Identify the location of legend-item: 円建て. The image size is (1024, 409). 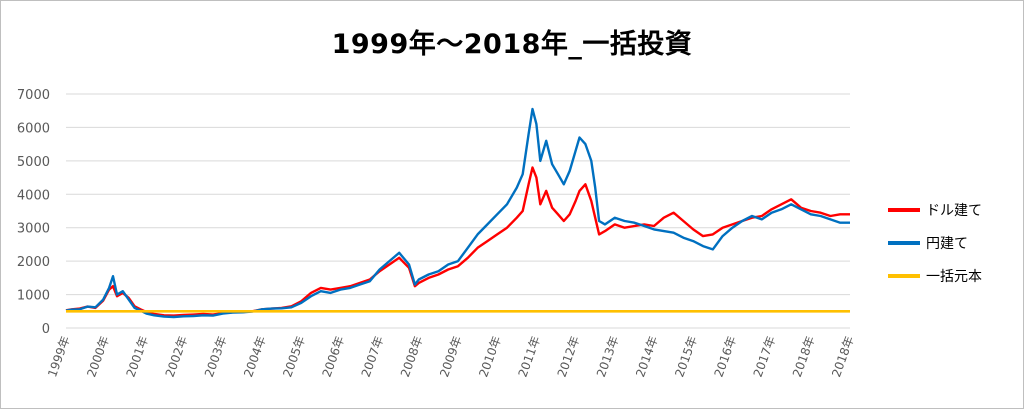
(935, 242).